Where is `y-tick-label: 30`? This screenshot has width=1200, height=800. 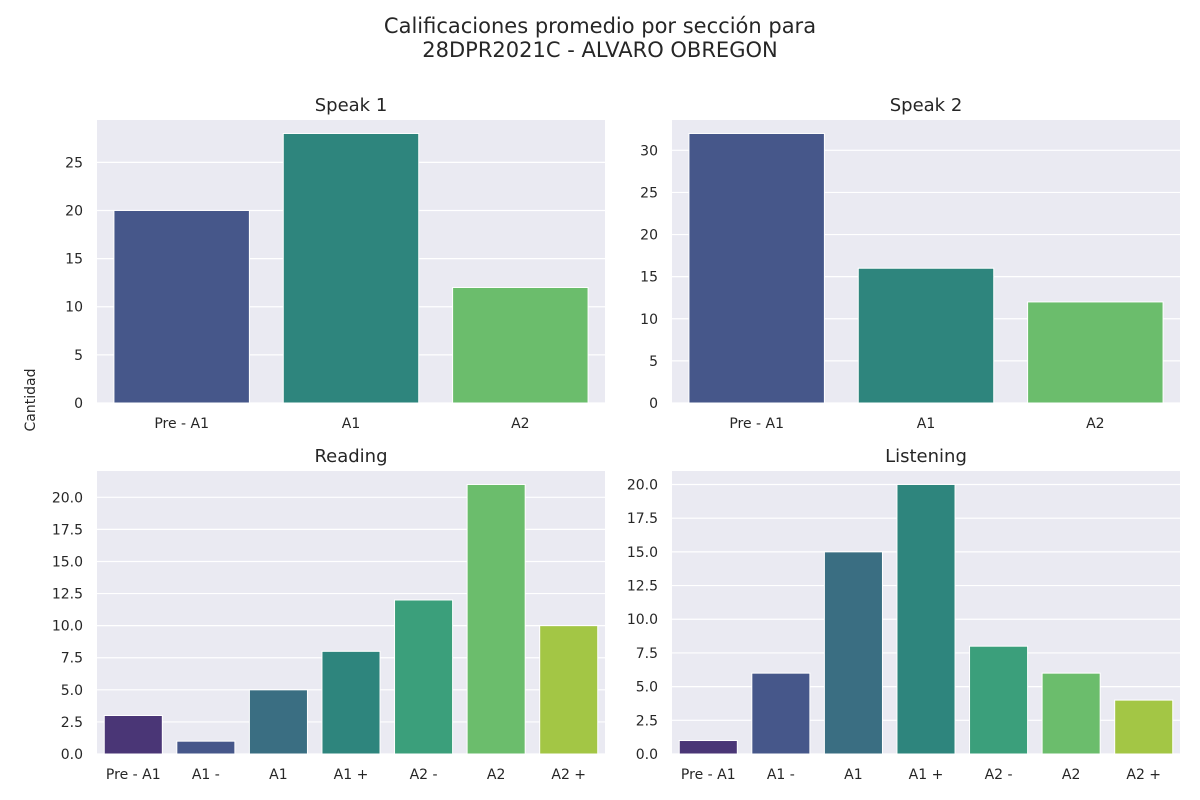 y-tick-label: 30 is located at coordinates (649, 151).